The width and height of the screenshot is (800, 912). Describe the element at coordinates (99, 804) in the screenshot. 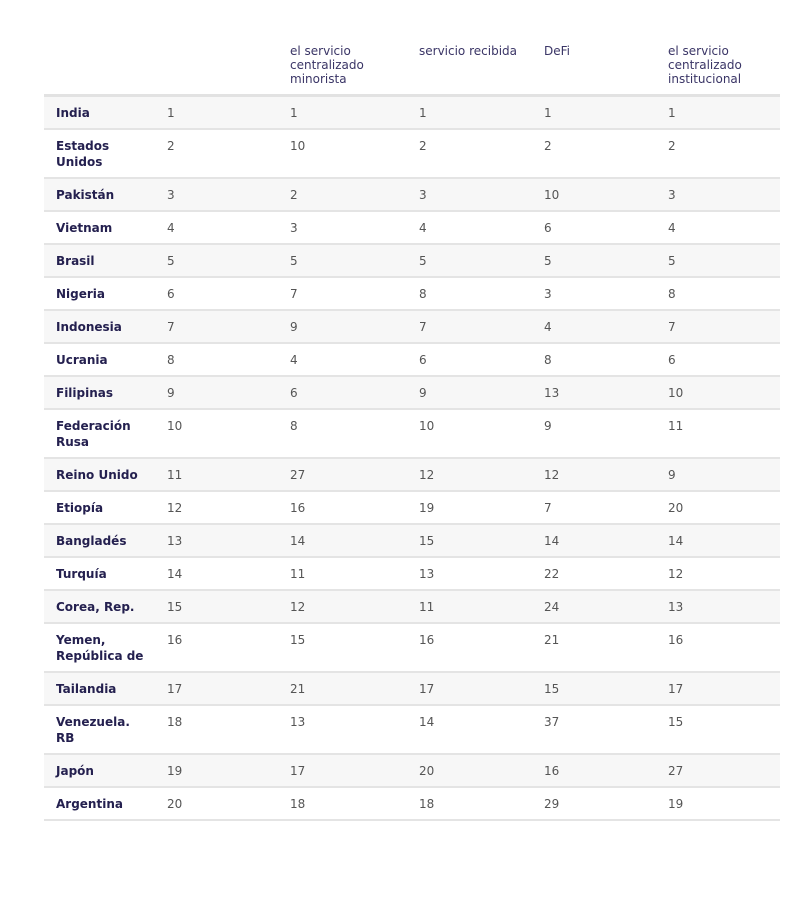

I see `country-cell: Argentina` at that location.